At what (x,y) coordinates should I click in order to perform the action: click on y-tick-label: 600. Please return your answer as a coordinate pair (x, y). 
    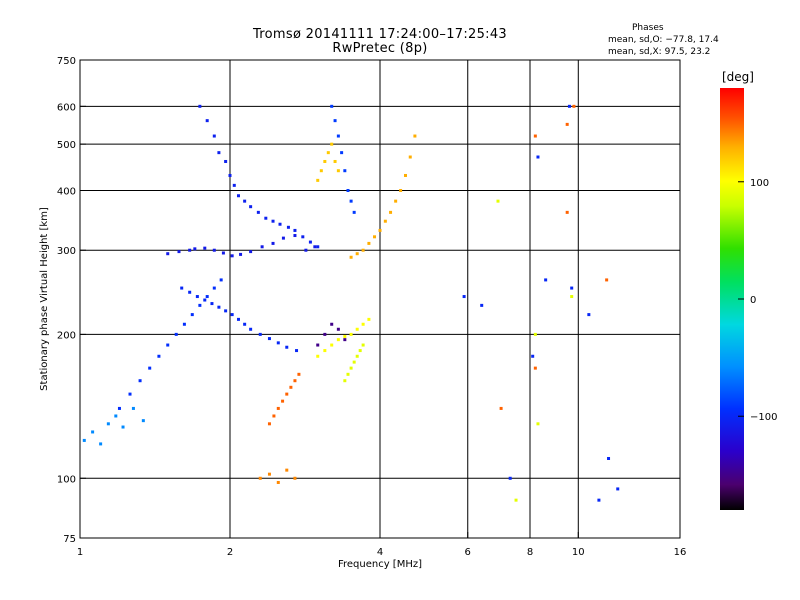
    Looking at the image, I should click on (66, 107).